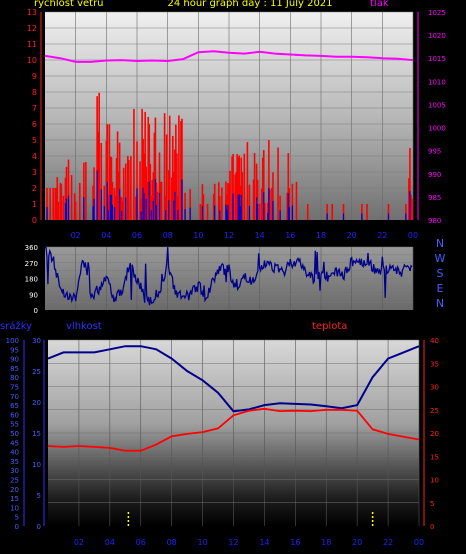 This screenshot has height=554, width=466. I want to click on humidity-line, so click(233, 379).